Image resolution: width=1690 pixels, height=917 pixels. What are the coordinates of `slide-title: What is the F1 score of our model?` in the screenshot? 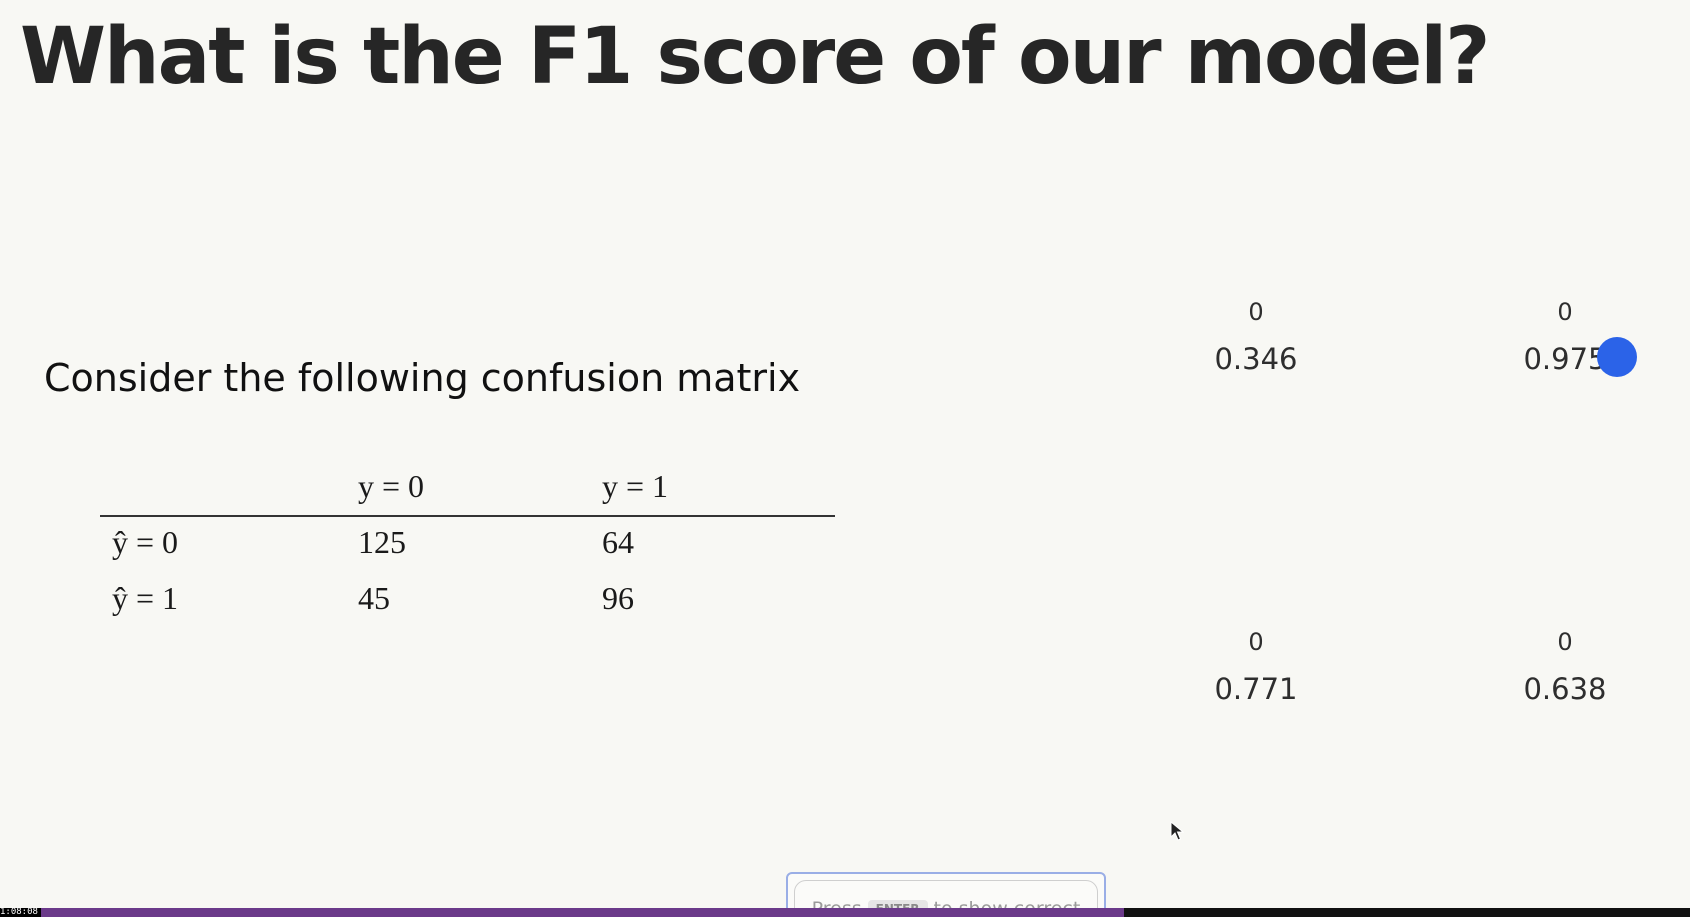 It's located at (755, 57).